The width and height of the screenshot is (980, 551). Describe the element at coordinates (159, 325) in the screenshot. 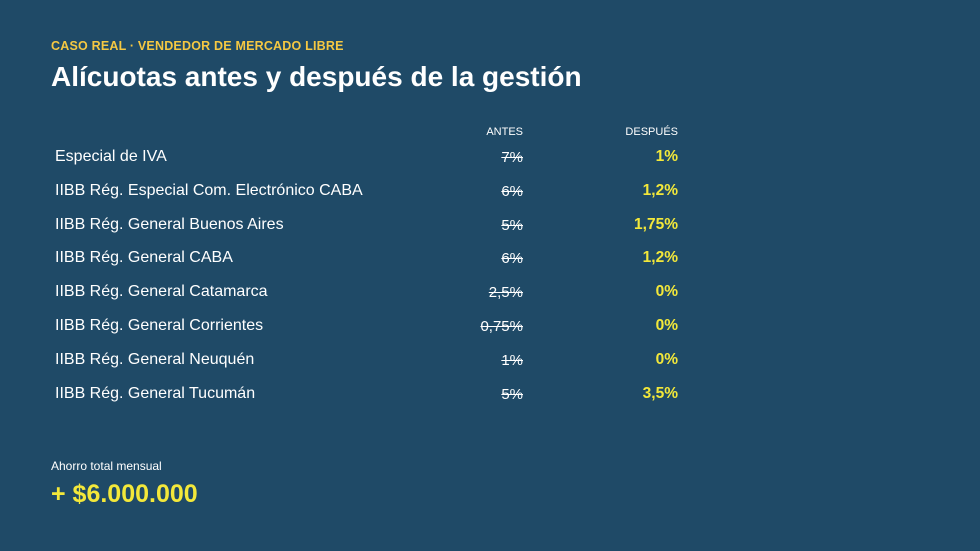

I see `row-label: IIBB Rég. General Corrientes` at that location.